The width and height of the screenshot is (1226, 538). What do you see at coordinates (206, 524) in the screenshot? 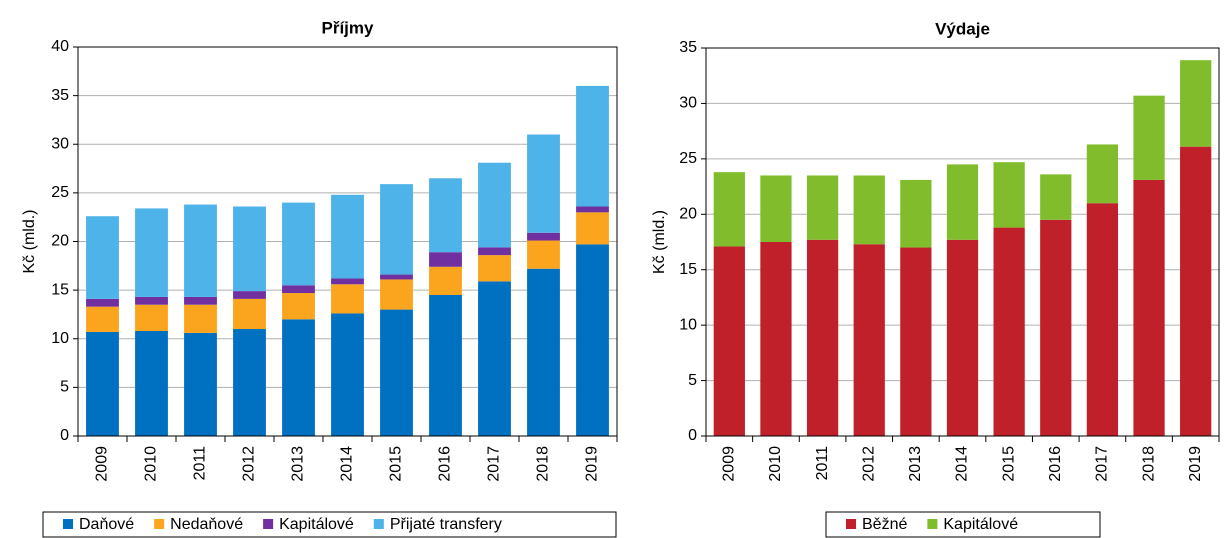
I see `legend-label: Nedaňové` at bounding box center [206, 524].